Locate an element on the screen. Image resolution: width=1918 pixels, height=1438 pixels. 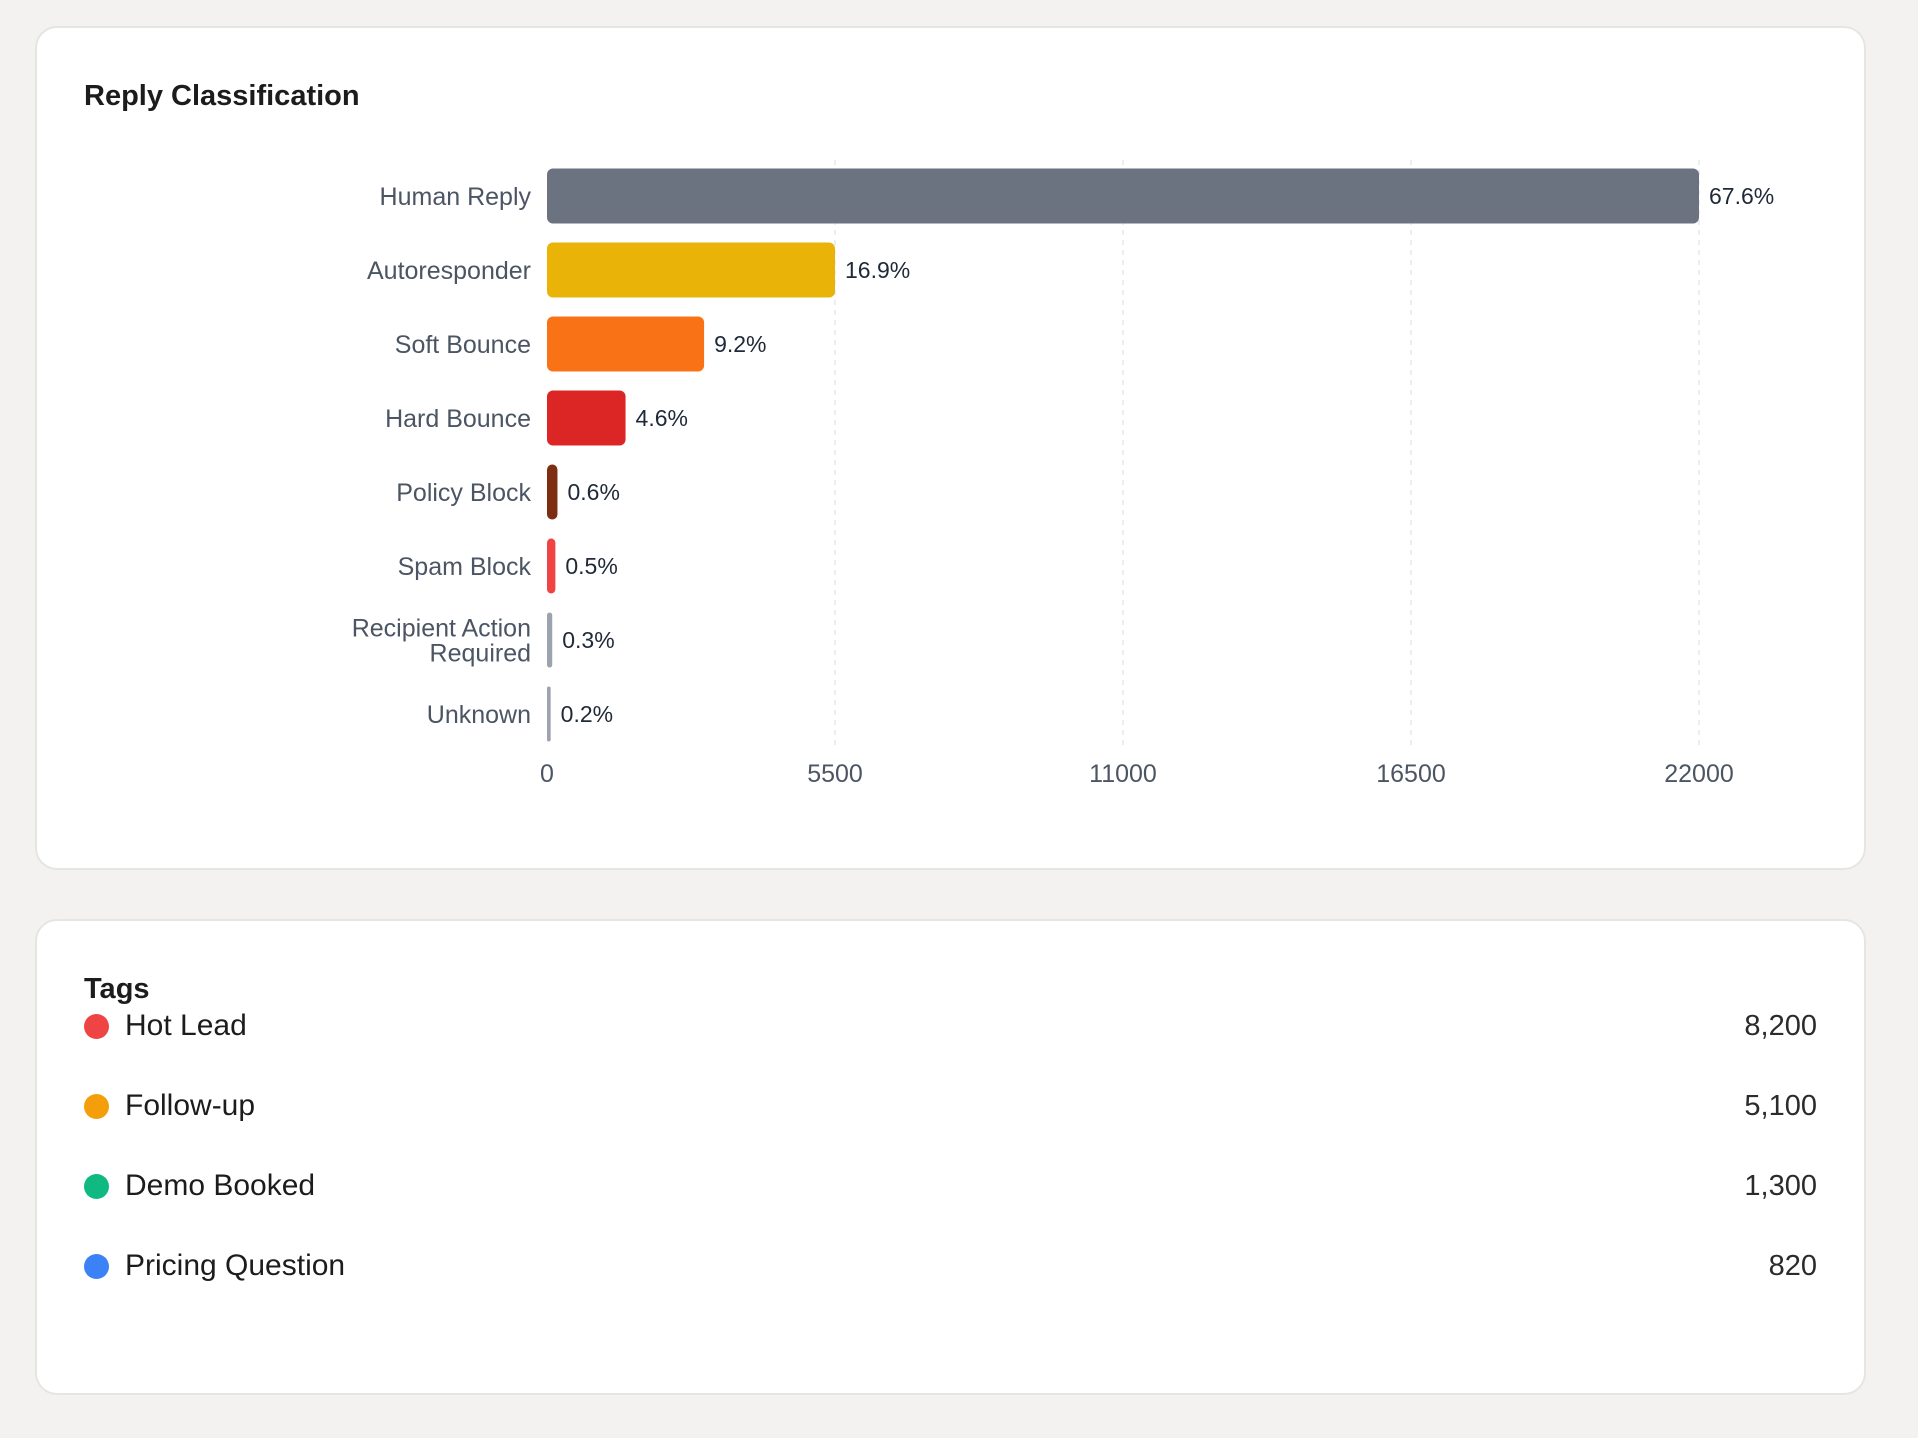
category-label: Human Reply is located at coordinates (456, 197).